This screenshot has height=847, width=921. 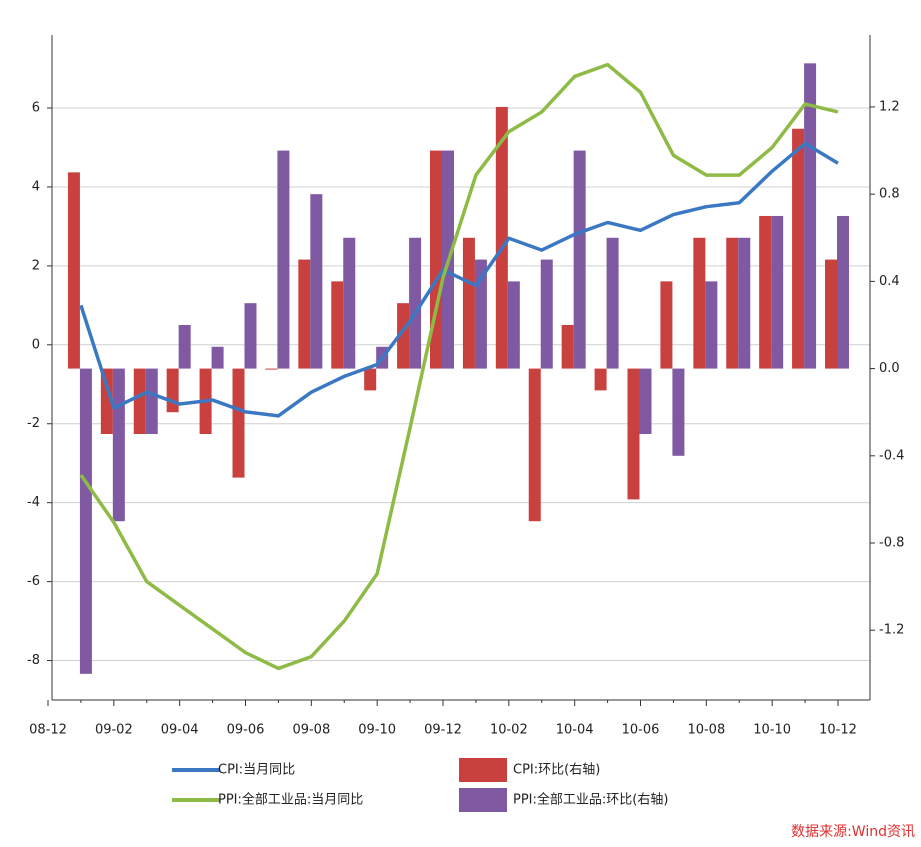 I want to click on y2-tick-label: 0.0, so click(x=889, y=368).